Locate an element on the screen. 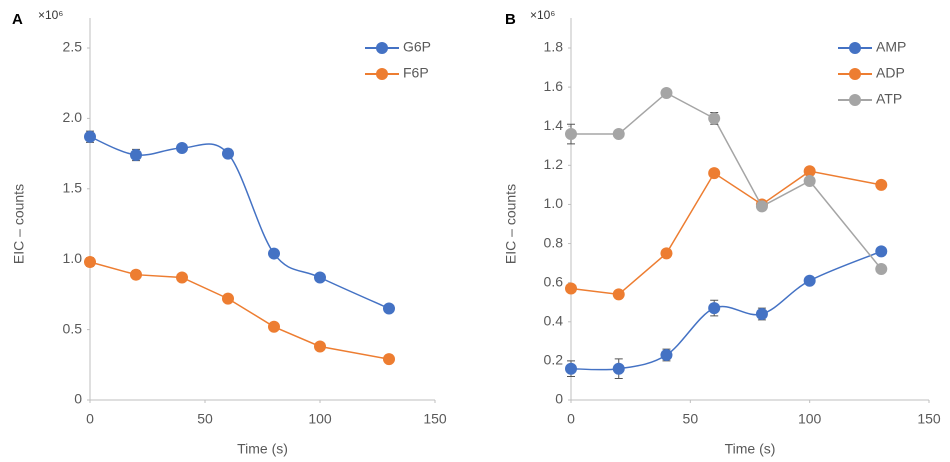 Image resolution: width=950 pixels, height=462 pixels. y-tick-label: 1.8 is located at coordinates (554, 47).